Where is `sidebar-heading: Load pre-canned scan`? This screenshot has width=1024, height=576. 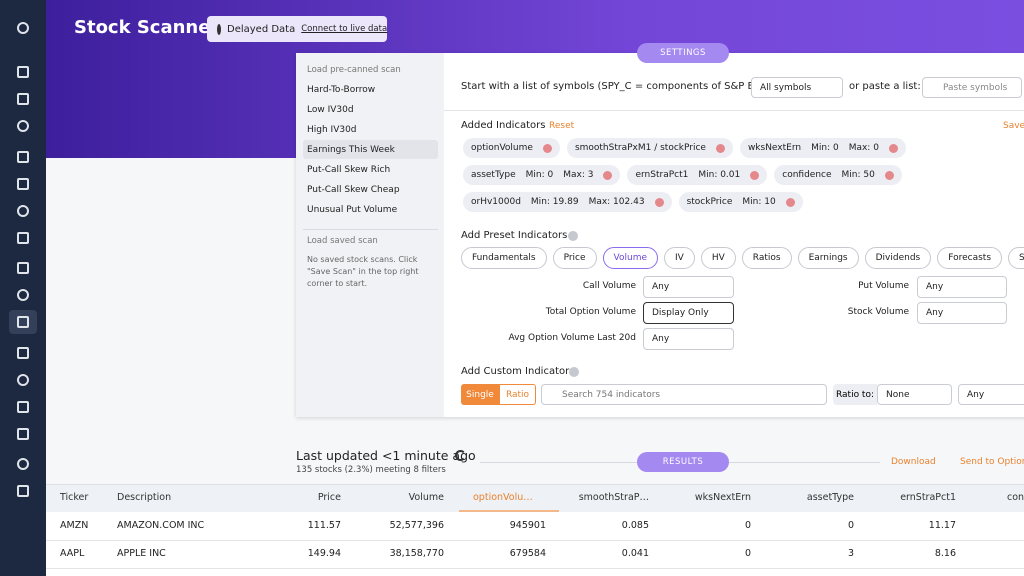 sidebar-heading: Load pre-canned scan is located at coordinates (354, 70).